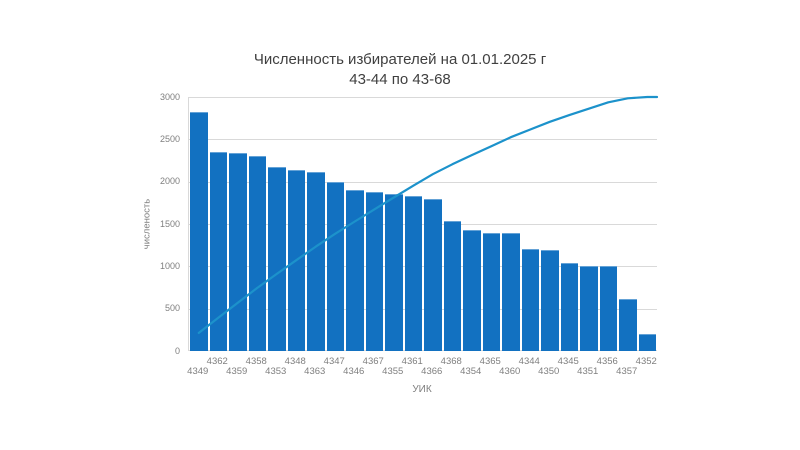  Describe the element at coordinates (169, 96) in the screenshot. I see `y-tick-label-3000: 3000` at that location.